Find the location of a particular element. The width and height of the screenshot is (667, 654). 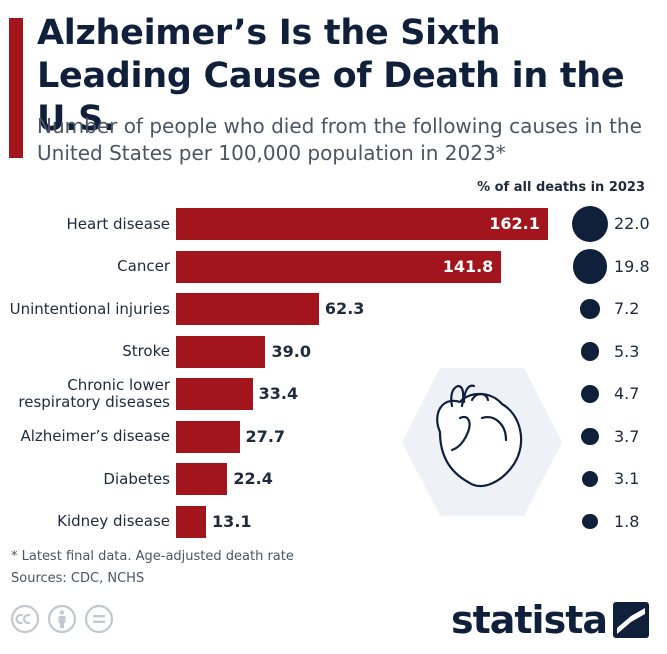

attribution-icon is located at coordinates (62, 619).